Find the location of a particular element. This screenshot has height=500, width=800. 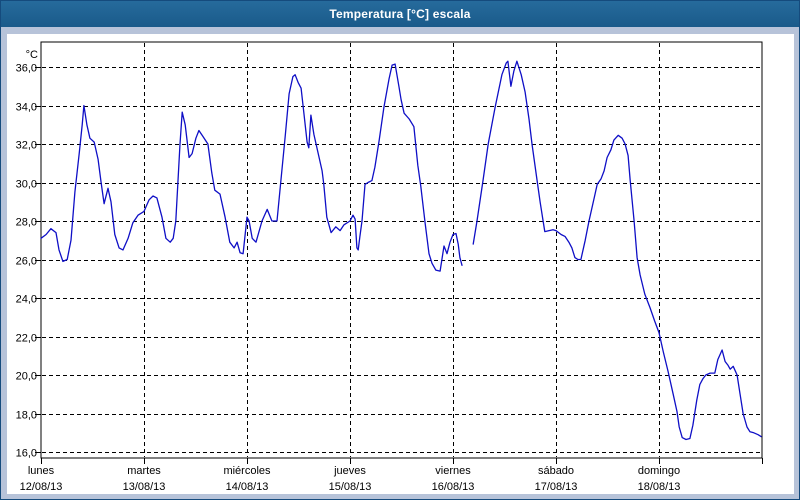

x-axis-date-label: 15/08/13 is located at coordinates (350, 487).